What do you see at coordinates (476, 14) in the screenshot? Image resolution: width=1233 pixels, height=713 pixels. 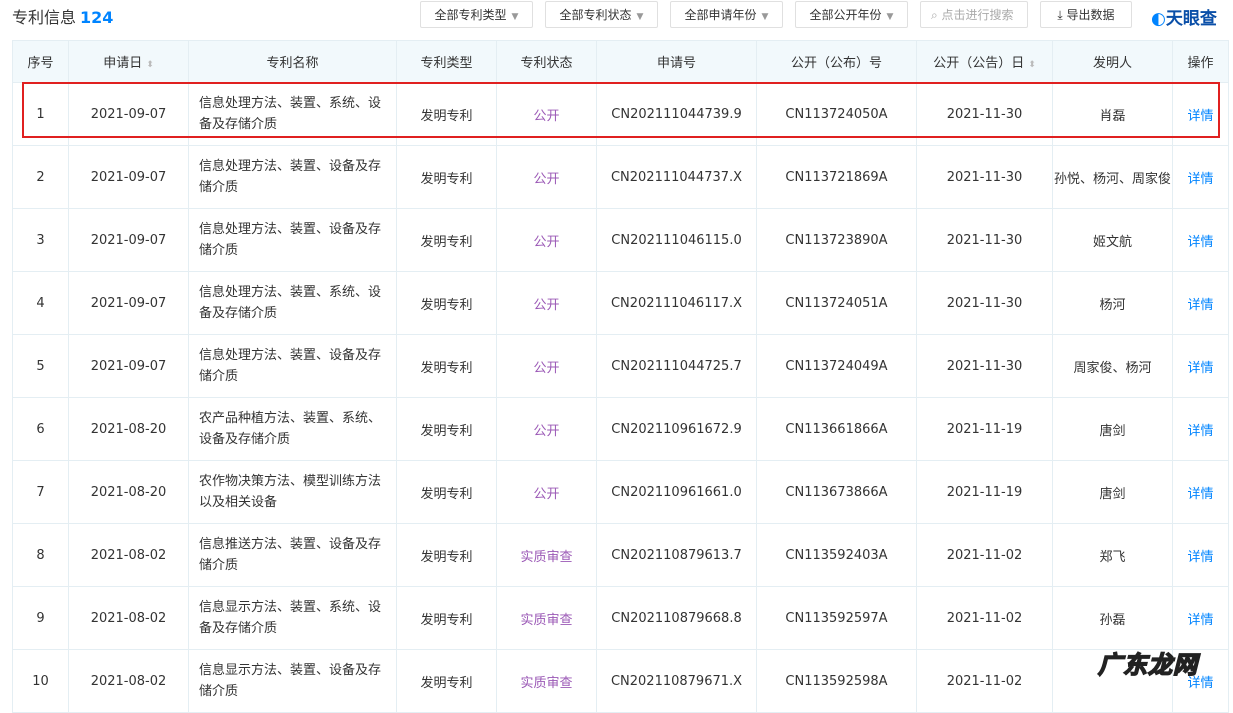 I see `filter-patent-type: 全部专利类型 ▼` at bounding box center [476, 14].